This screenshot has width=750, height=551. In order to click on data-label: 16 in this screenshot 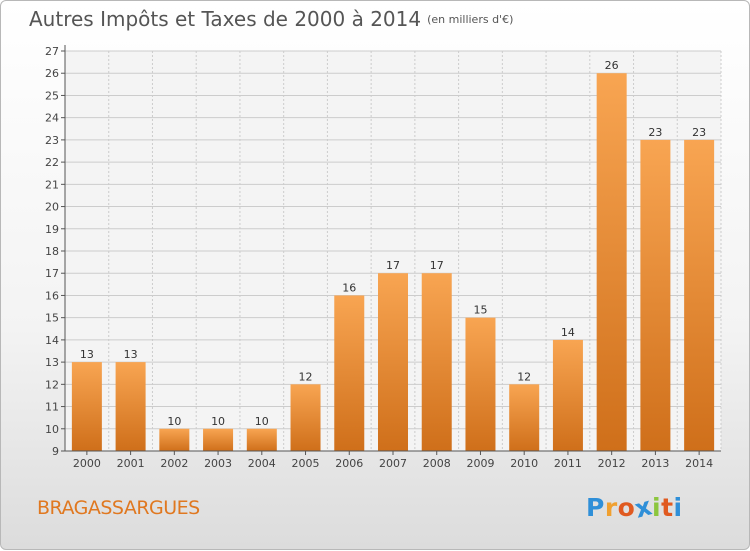, I will do `click(349, 287)`.